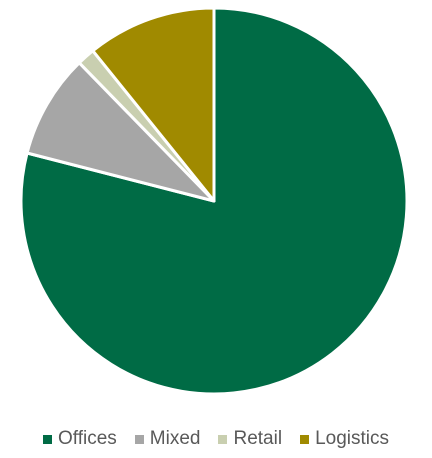 The height and width of the screenshot is (458, 432). I want to click on pie-slice-mixed, so click(120, 132).